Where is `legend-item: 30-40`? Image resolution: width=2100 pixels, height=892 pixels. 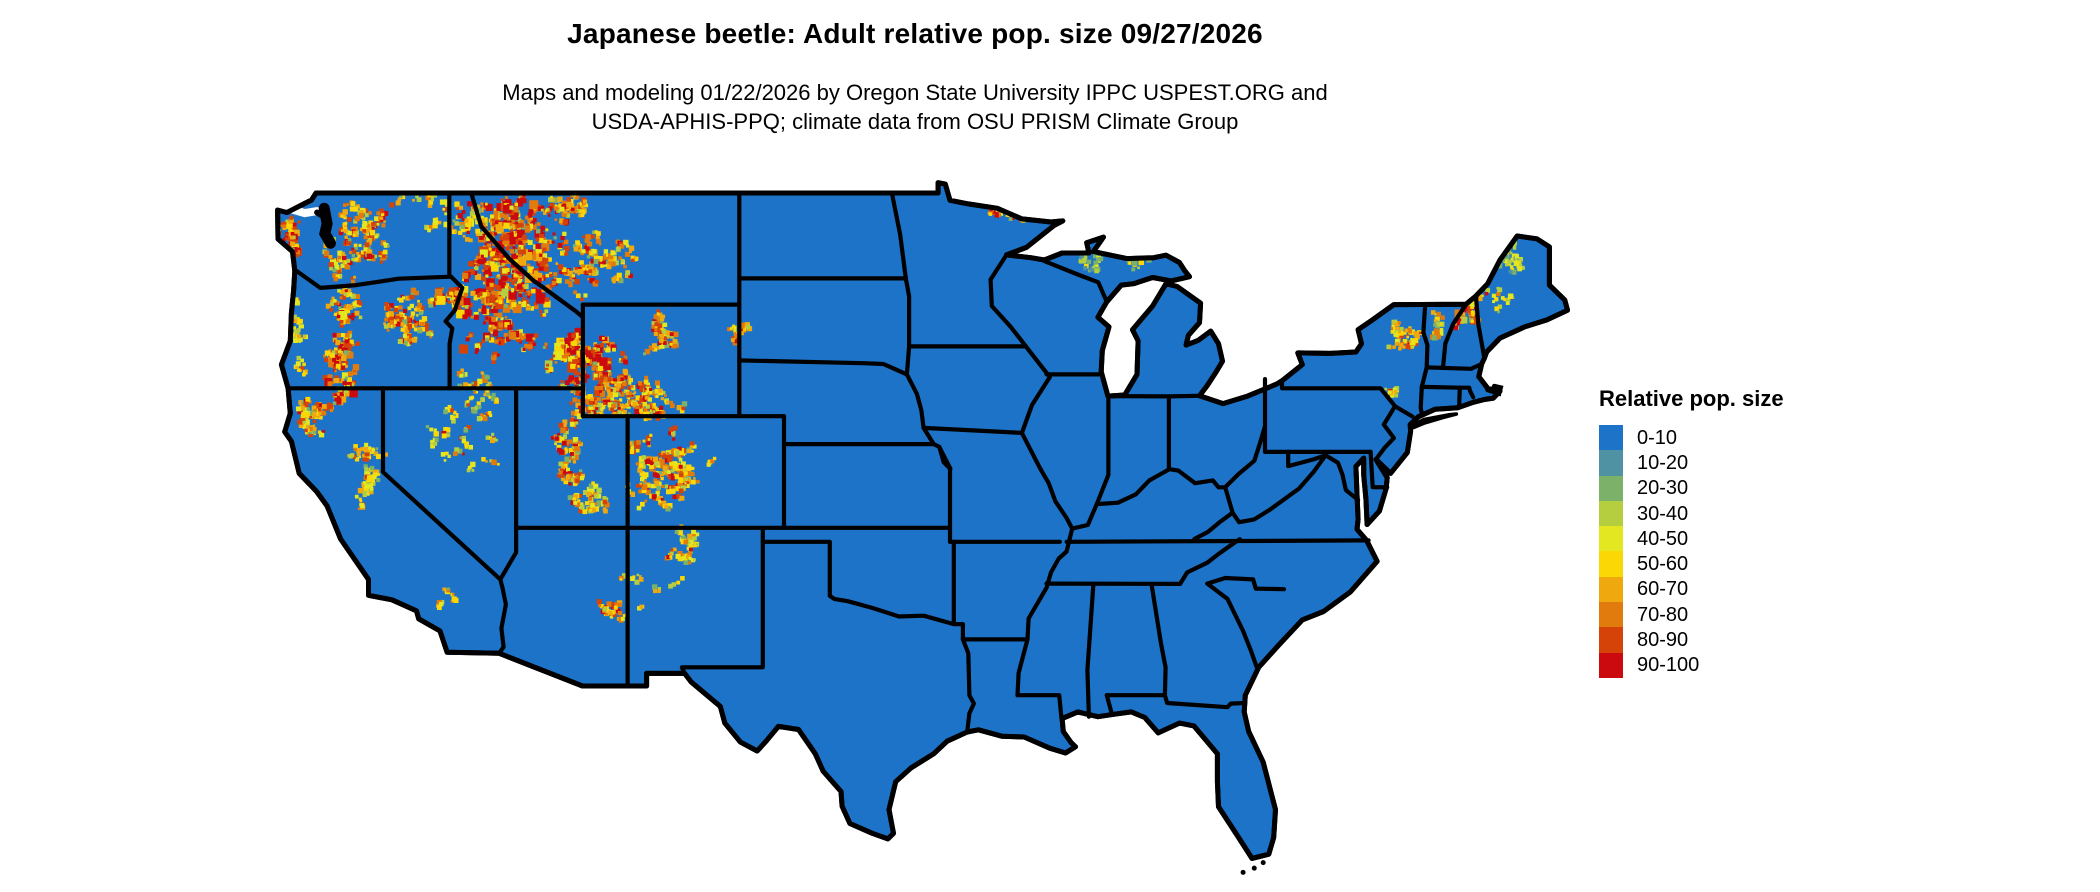
legend-item: 30-40 is located at coordinates (1691, 513).